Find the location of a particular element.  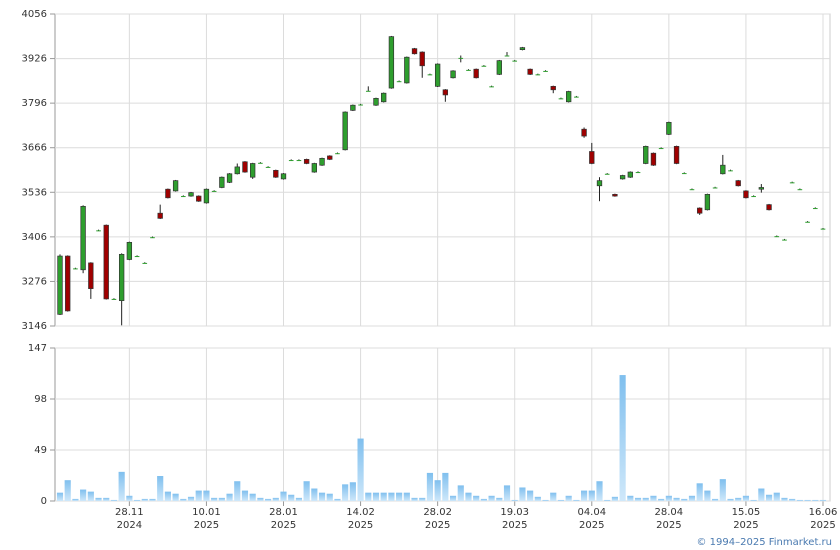

y-tick-label: 147 is located at coordinates (37, 348).